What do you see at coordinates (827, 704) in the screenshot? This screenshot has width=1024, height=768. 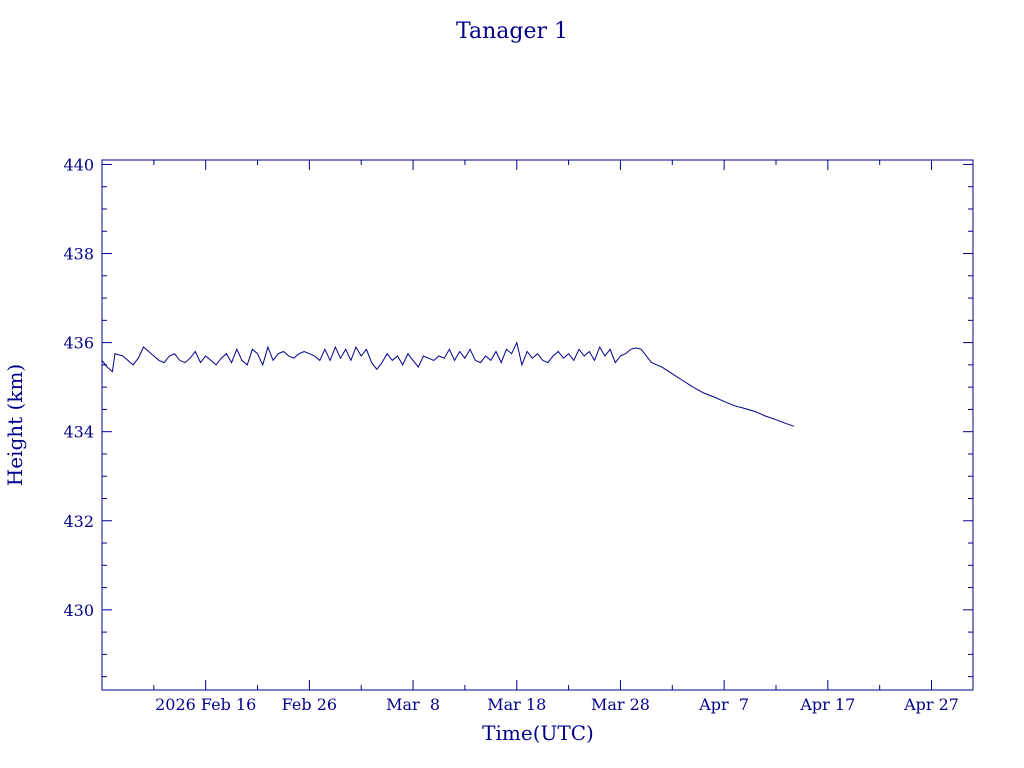 I see `x-tick-label: Apr 17` at bounding box center [827, 704].